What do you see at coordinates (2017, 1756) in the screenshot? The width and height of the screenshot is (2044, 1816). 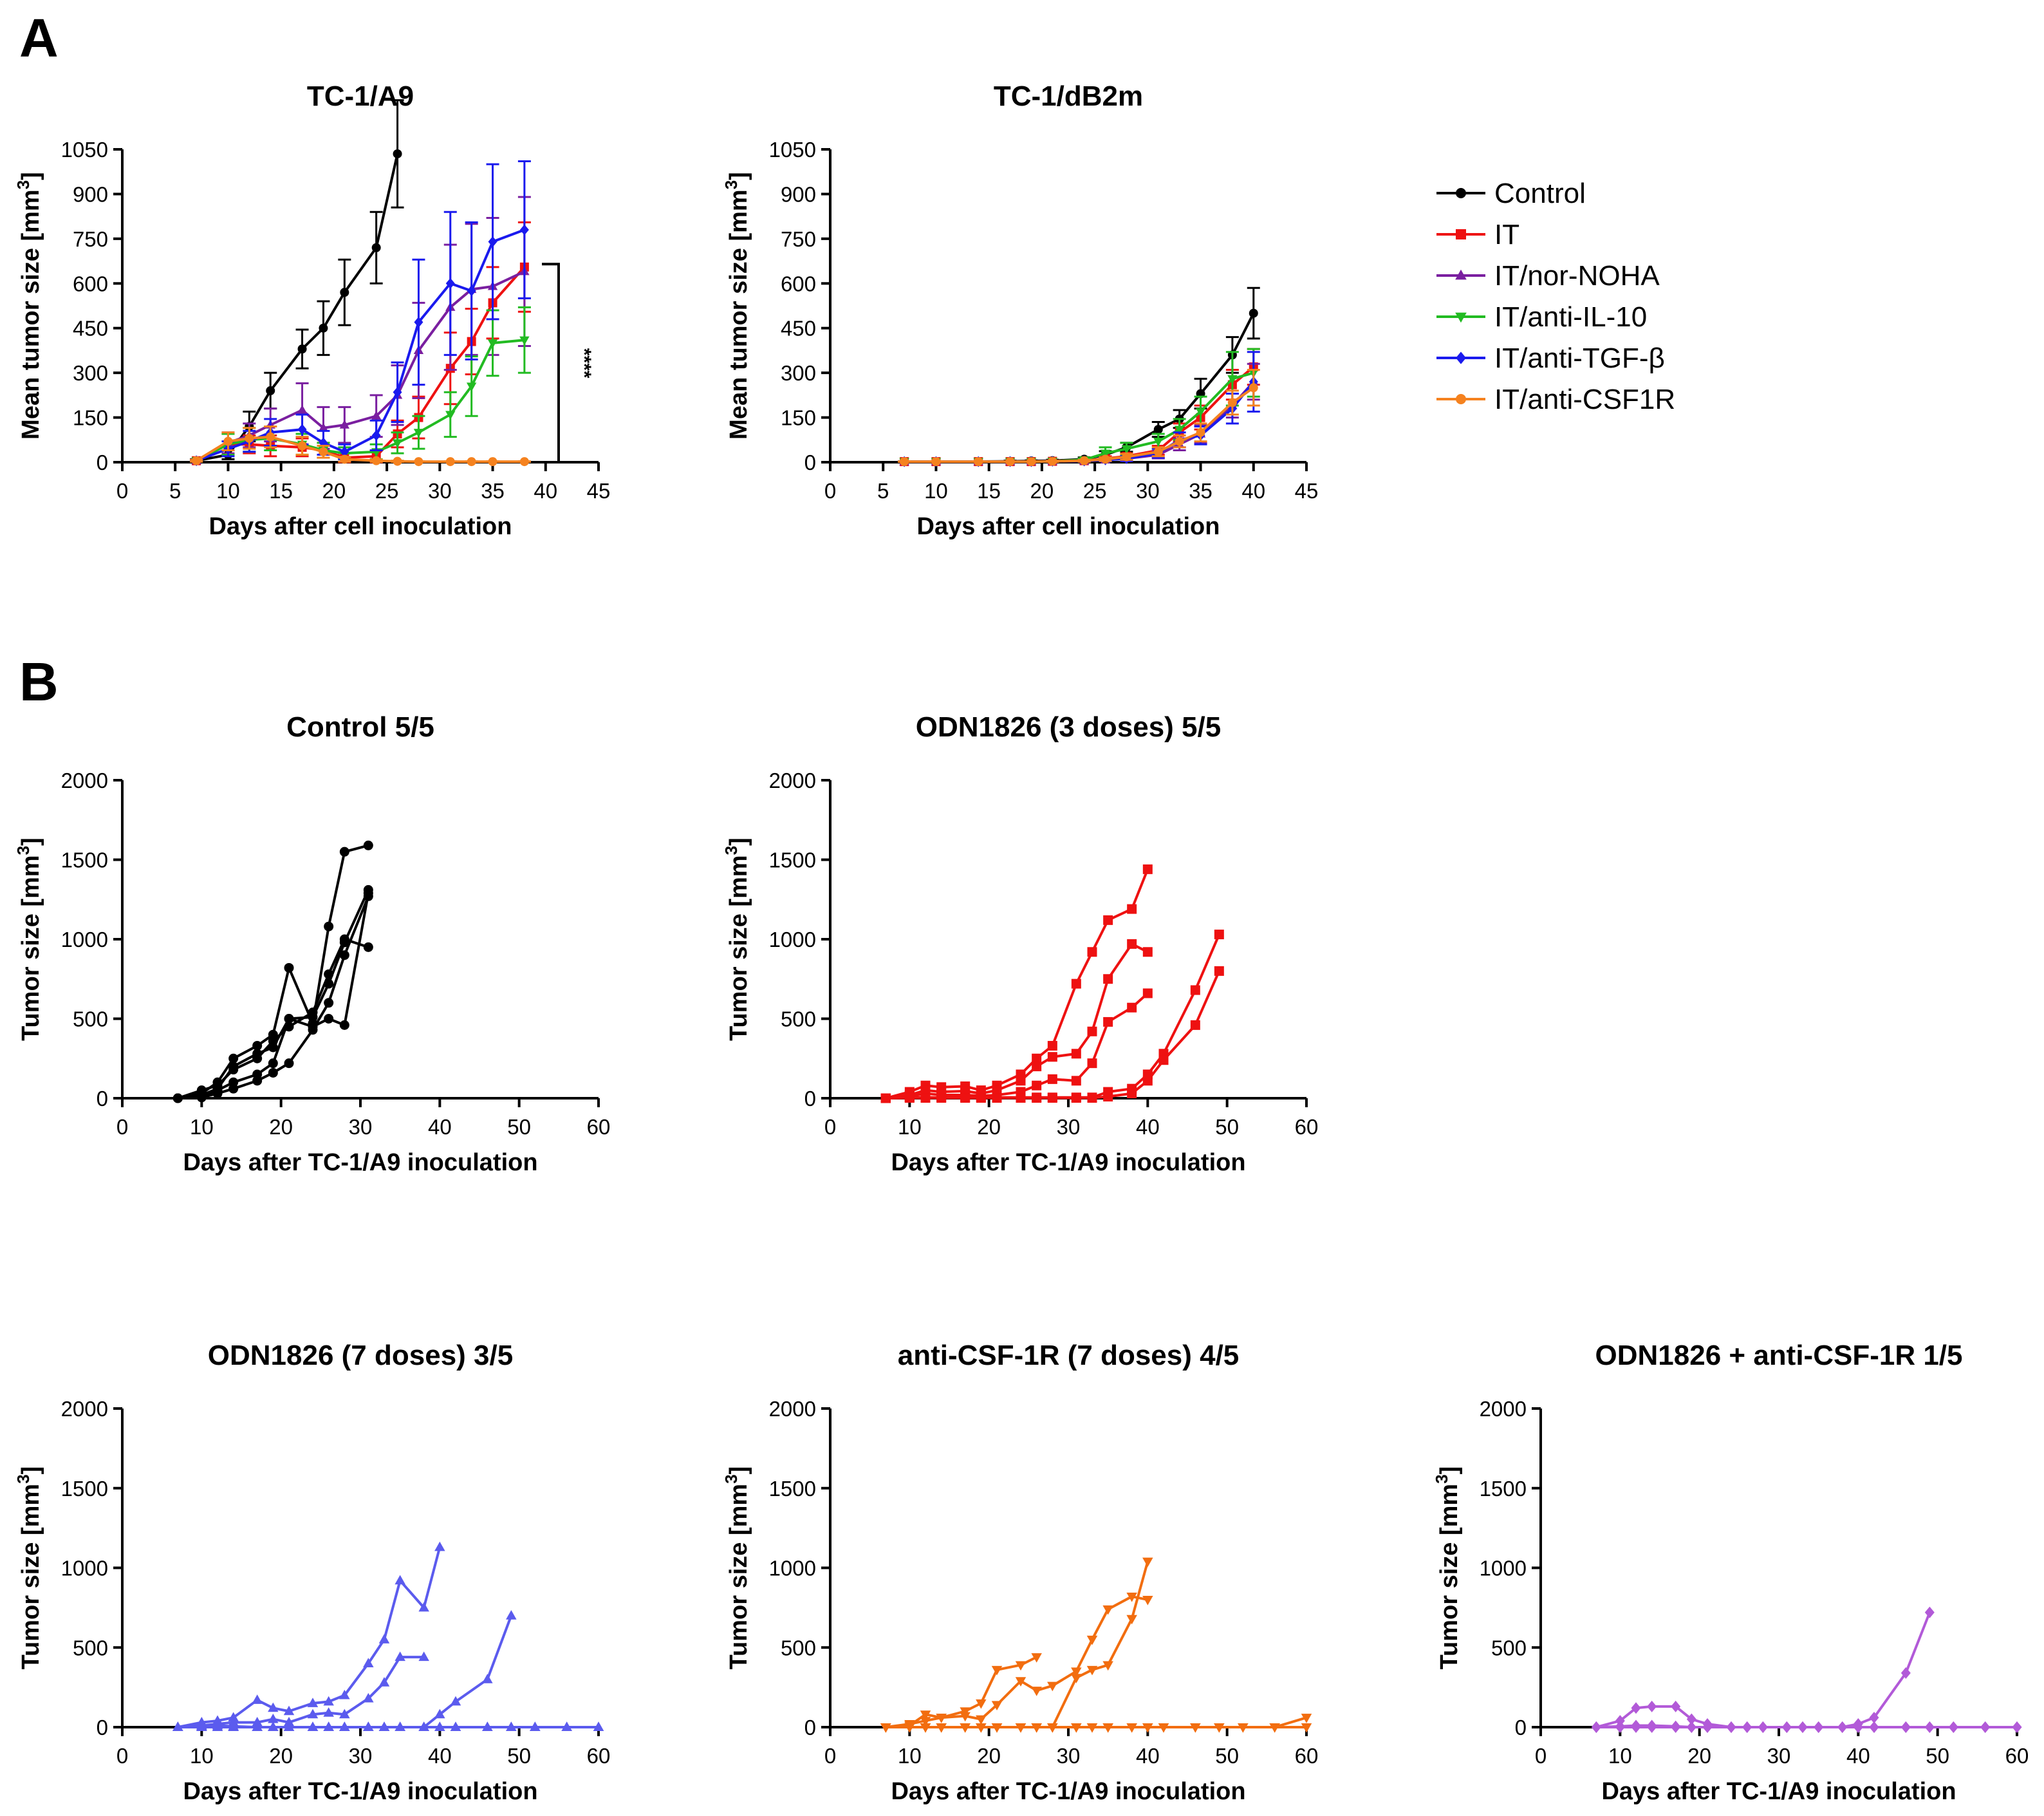 I see `x-tick-label: 60` at bounding box center [2017, 1756].